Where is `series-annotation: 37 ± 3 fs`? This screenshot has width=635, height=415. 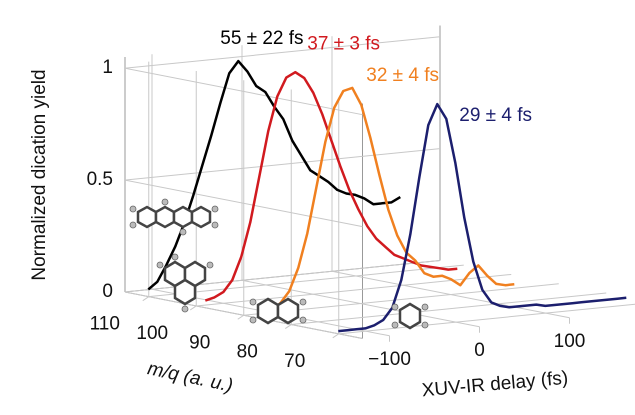
series-annotation: 37 ± 3 fs is located at coordinates (343, 43).